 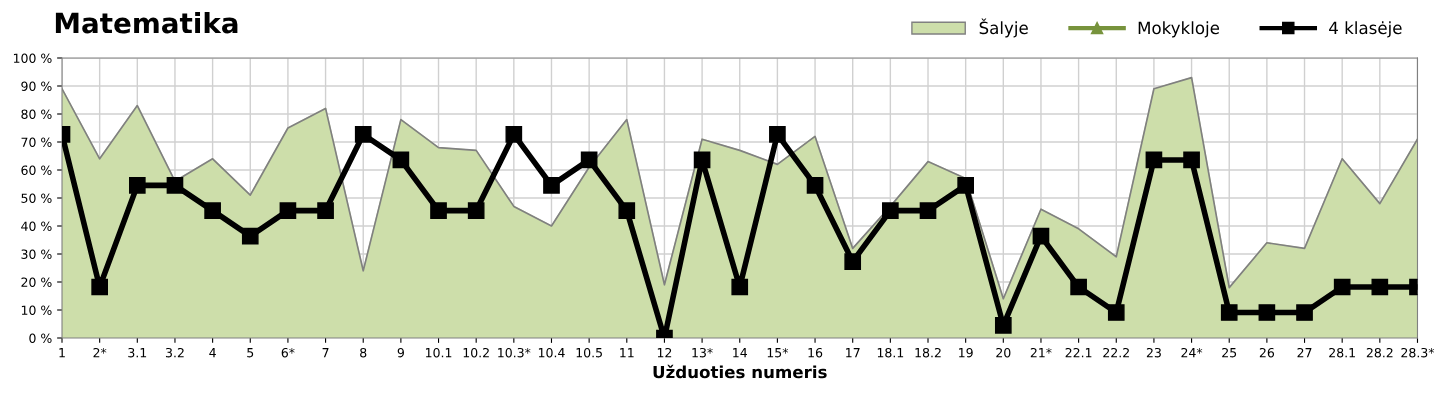 I want to click on x-tick-label: 22.2, so click(x=1116, y=352).